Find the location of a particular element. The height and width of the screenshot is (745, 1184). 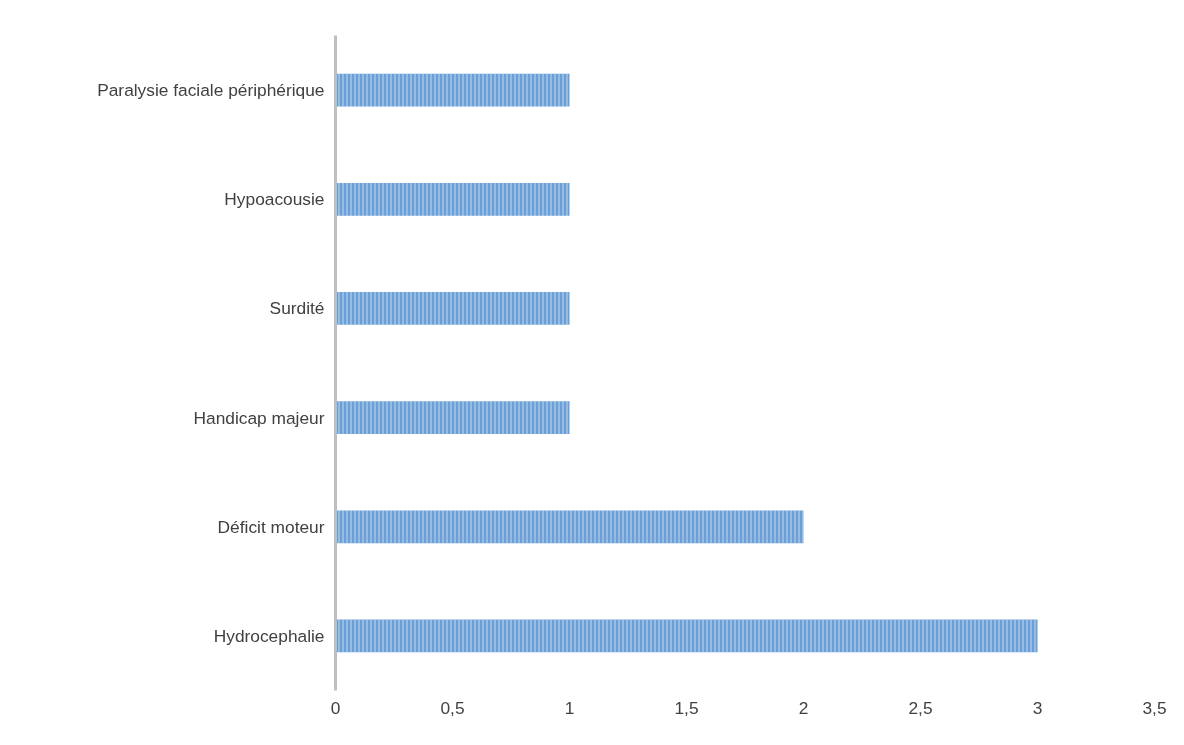

x-tick-label: 0 is located at coordinates (335, 707).